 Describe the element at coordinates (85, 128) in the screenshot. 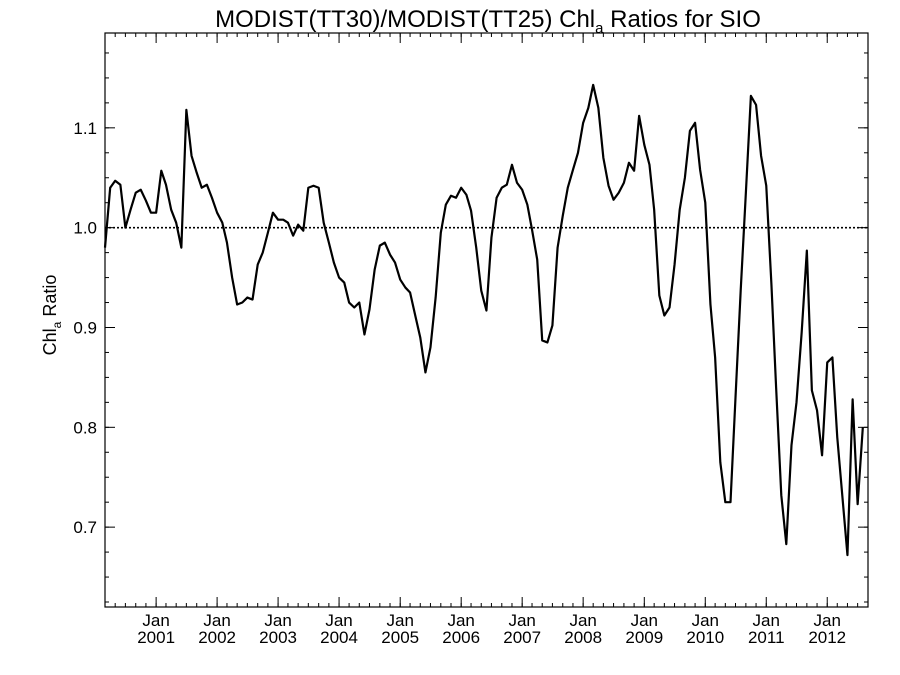

I see `y-tick-label: 1.1` at that location.